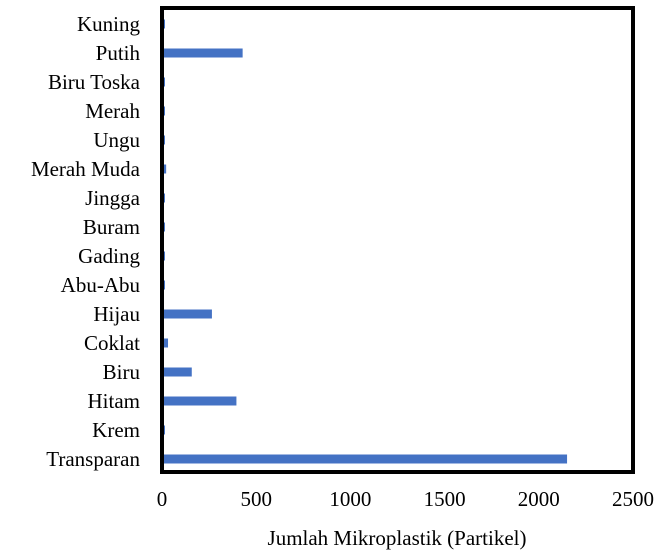 Image resolution: width=659 pixels, height=558 pixels. I want to click on category-label: Kuning, so click(109, 24).